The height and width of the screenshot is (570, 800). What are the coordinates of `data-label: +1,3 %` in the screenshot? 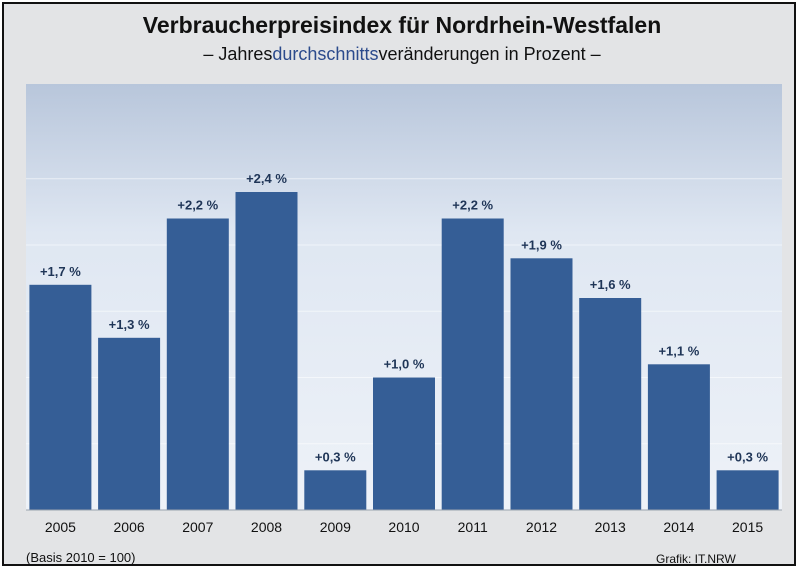 It's located at (129, 324).